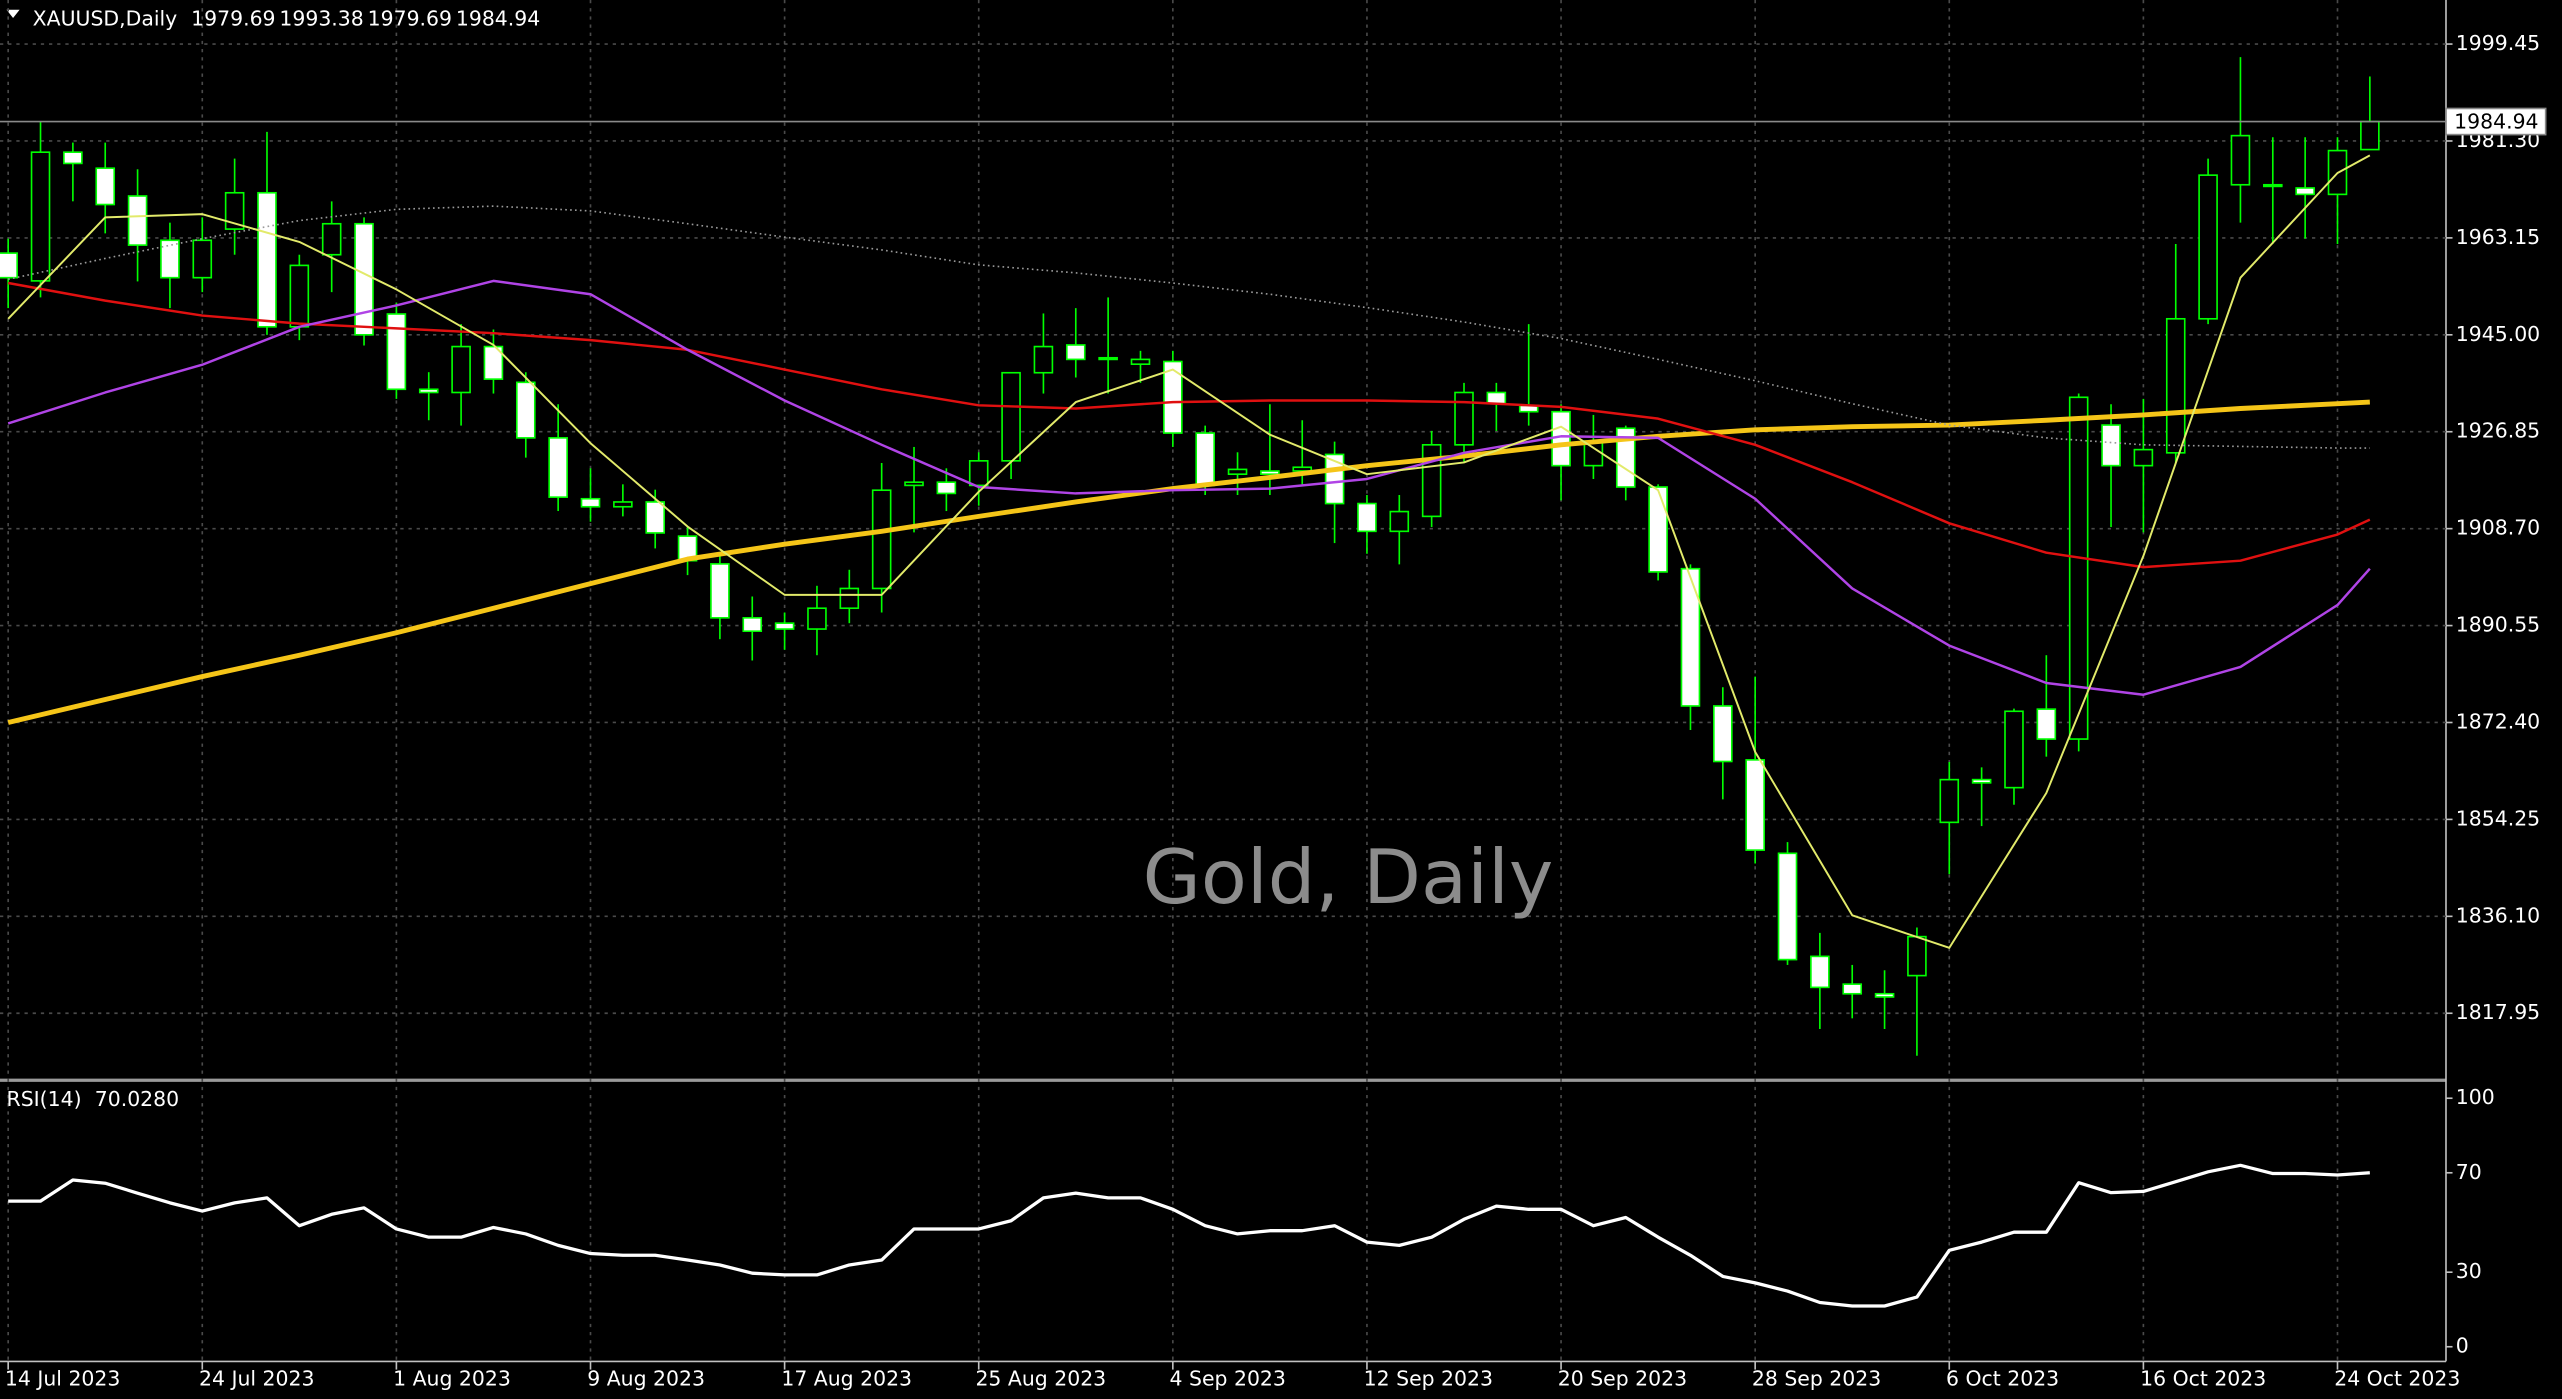 The width and height of the screenshot is (2562, 1399). Describe the element at coordinates (2002, 1378) in the screenshot. I see `x-tick-label: 6 Oct 2023` at that location.